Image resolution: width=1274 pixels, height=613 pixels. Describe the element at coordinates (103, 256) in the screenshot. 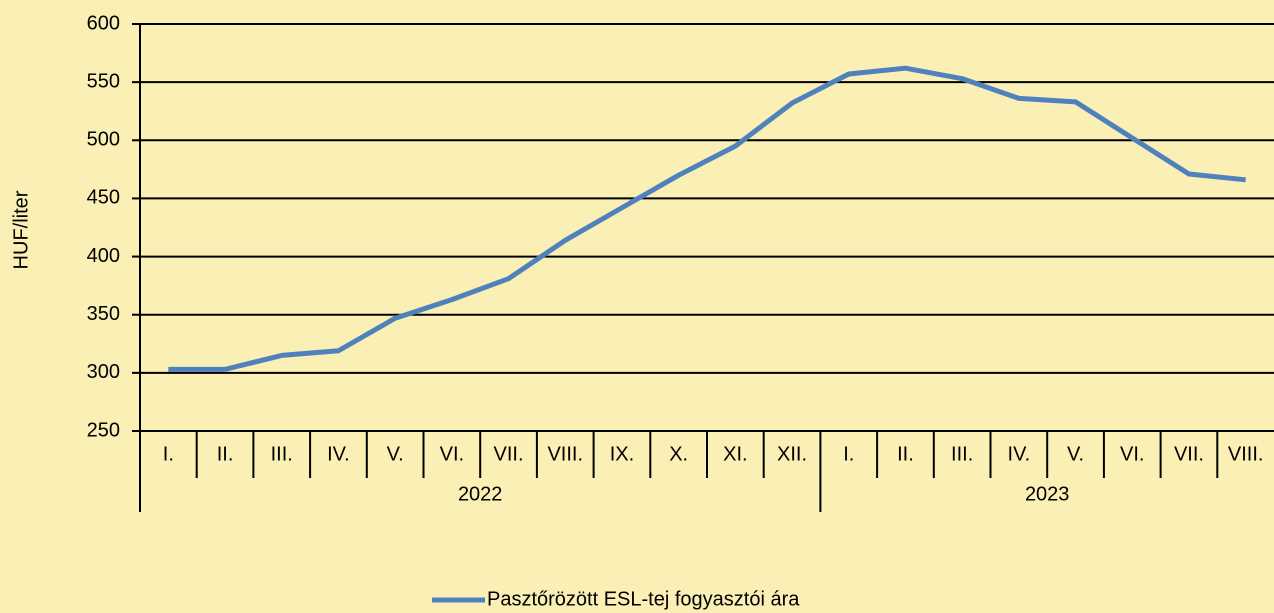

I see `y-tick-label: 400` at that location.